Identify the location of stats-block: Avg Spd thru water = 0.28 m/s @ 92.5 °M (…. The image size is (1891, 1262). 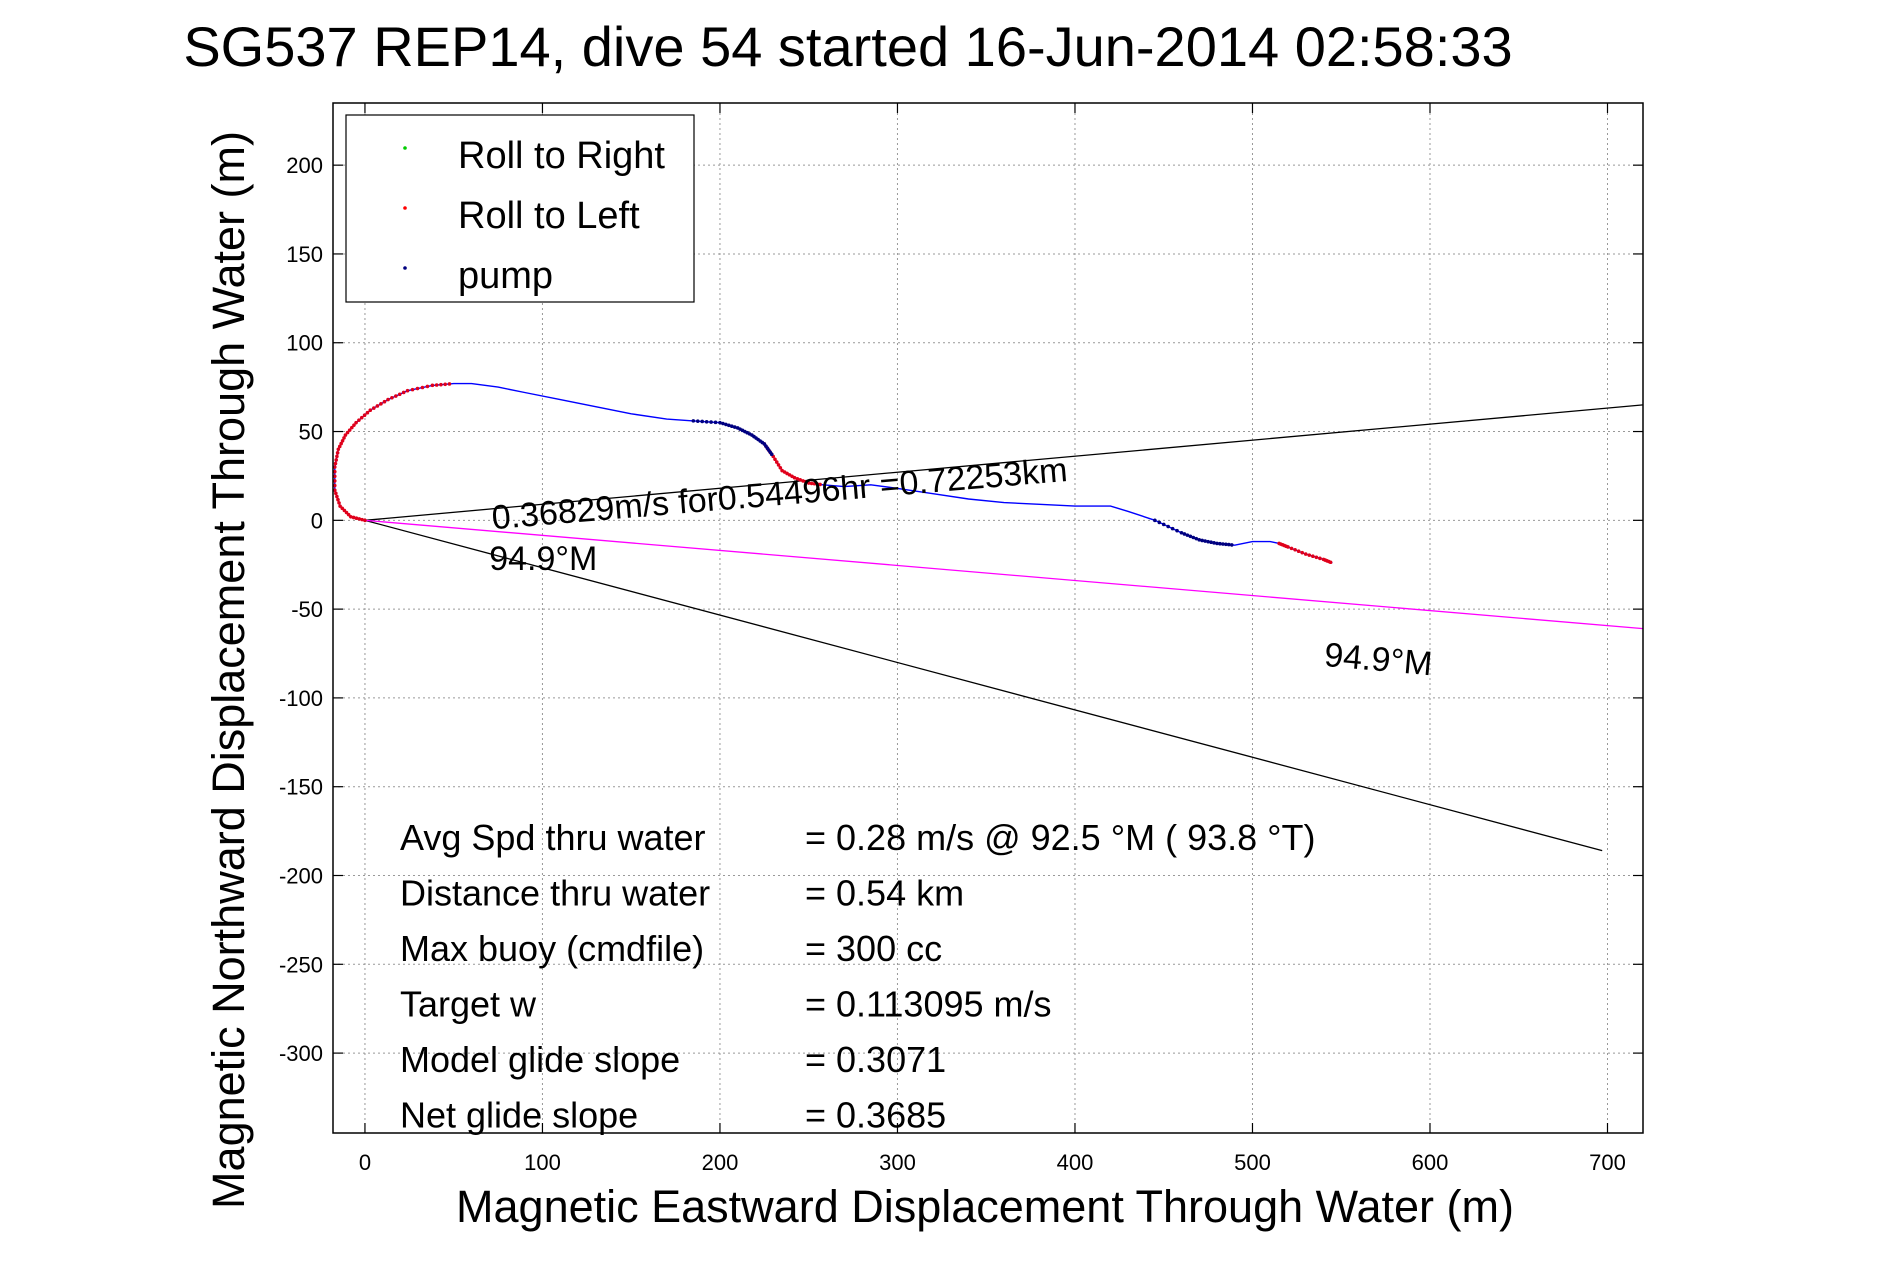
(858, 976).